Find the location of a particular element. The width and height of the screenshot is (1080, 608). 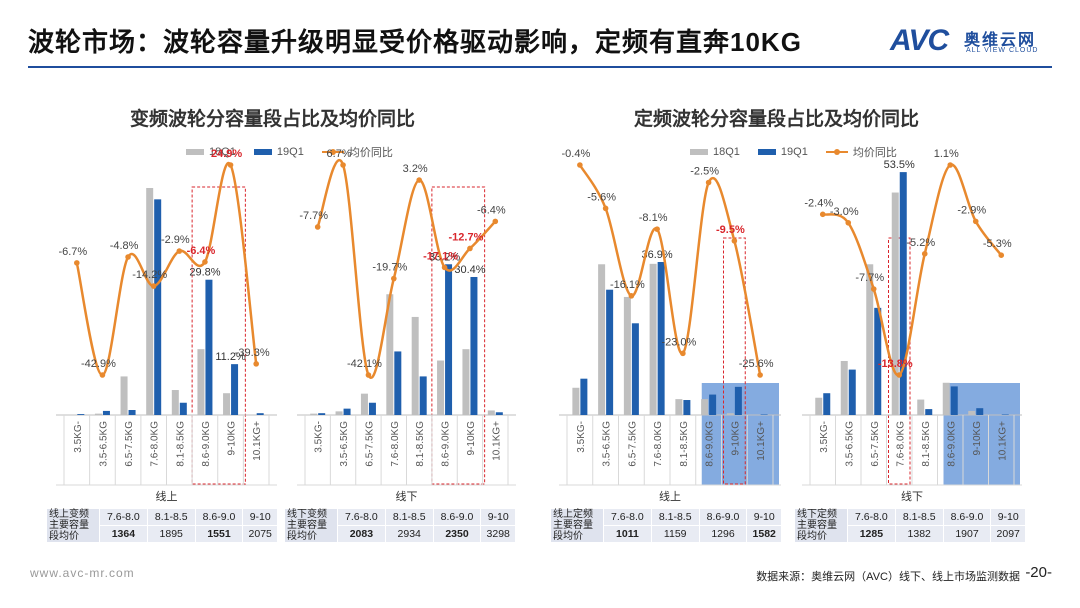

brand-logo: AVC 奥维云网 ALL VIEW CLOUD is located at coordinates (975, 42).